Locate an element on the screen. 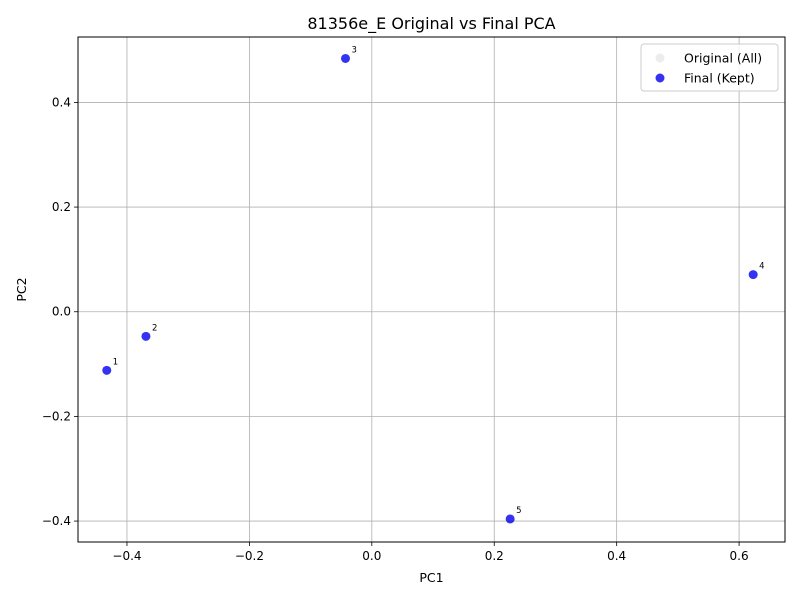 This screenshot has height=600, width=800. chart-title: 81356e_E Original vs Final PCA is located at coordinates (431, 24).